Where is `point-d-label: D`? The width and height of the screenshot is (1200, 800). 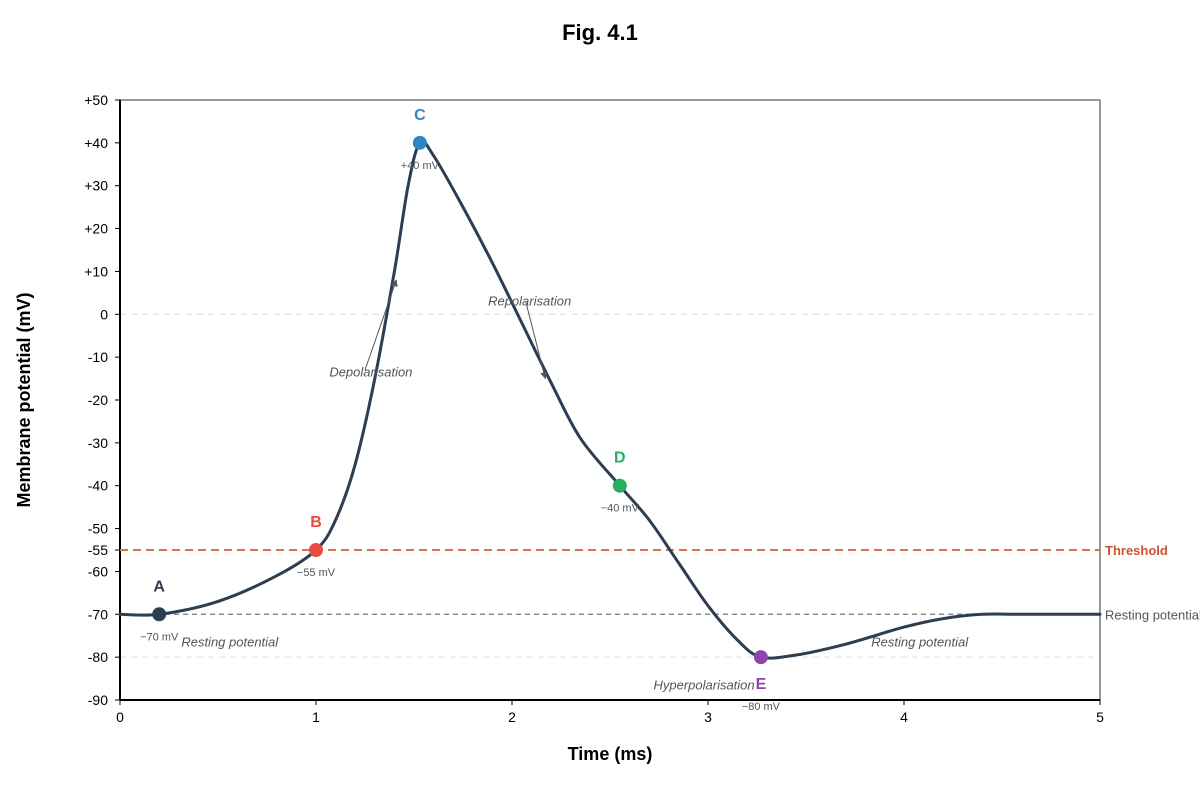 point-d-label: D is located at coordinates (620, 458).